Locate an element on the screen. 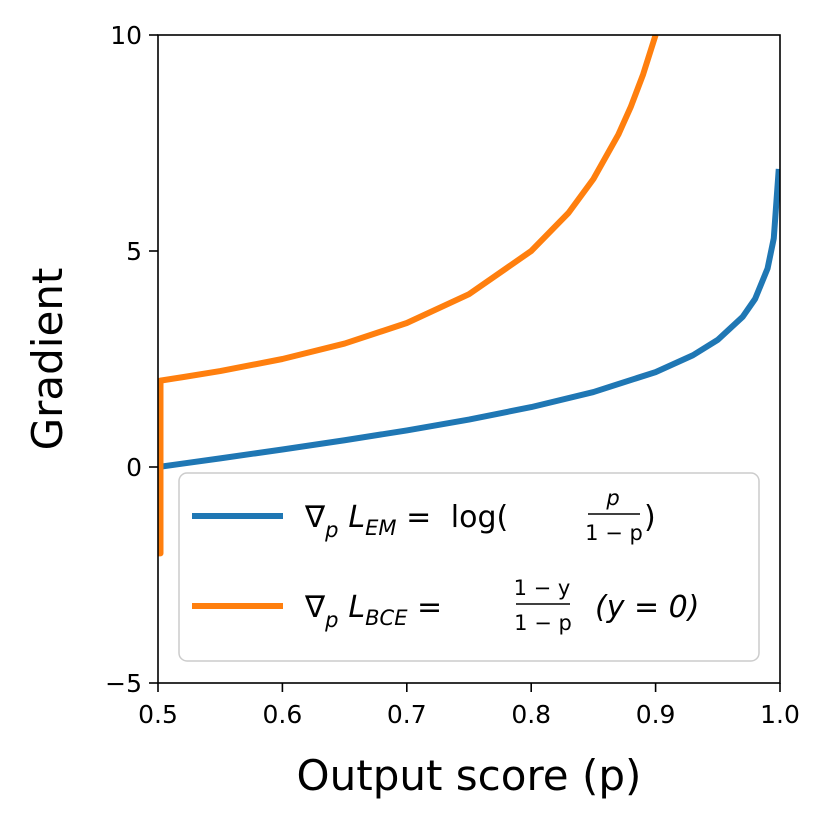 This screenshot has width=829, height=823. y-tick-label: −5 is located at coordinates (123, 683).